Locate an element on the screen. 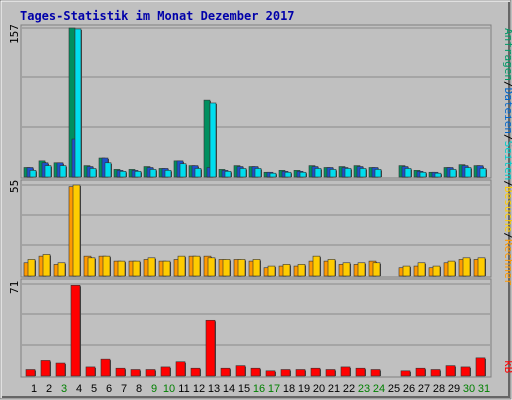  x-tick-label-day-22: 22 is located at coordinates (349, 389).